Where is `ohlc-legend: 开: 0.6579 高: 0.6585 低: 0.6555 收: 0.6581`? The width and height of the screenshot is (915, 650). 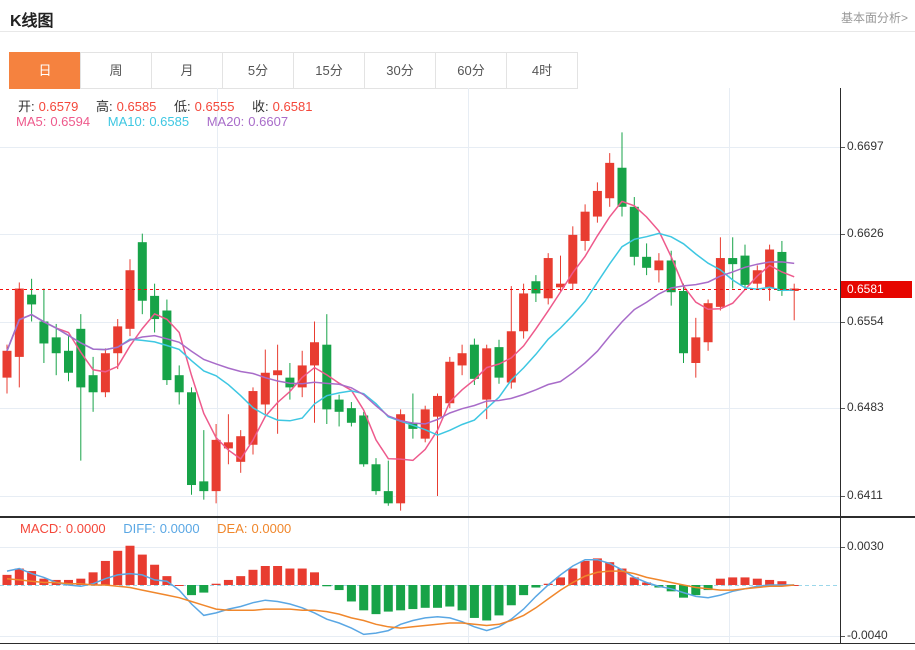 ohlc-legend: 开: 0.6579 高: 0.6585 低: 0.6555 收: 0.6581 is located at coordinates (167, 105).